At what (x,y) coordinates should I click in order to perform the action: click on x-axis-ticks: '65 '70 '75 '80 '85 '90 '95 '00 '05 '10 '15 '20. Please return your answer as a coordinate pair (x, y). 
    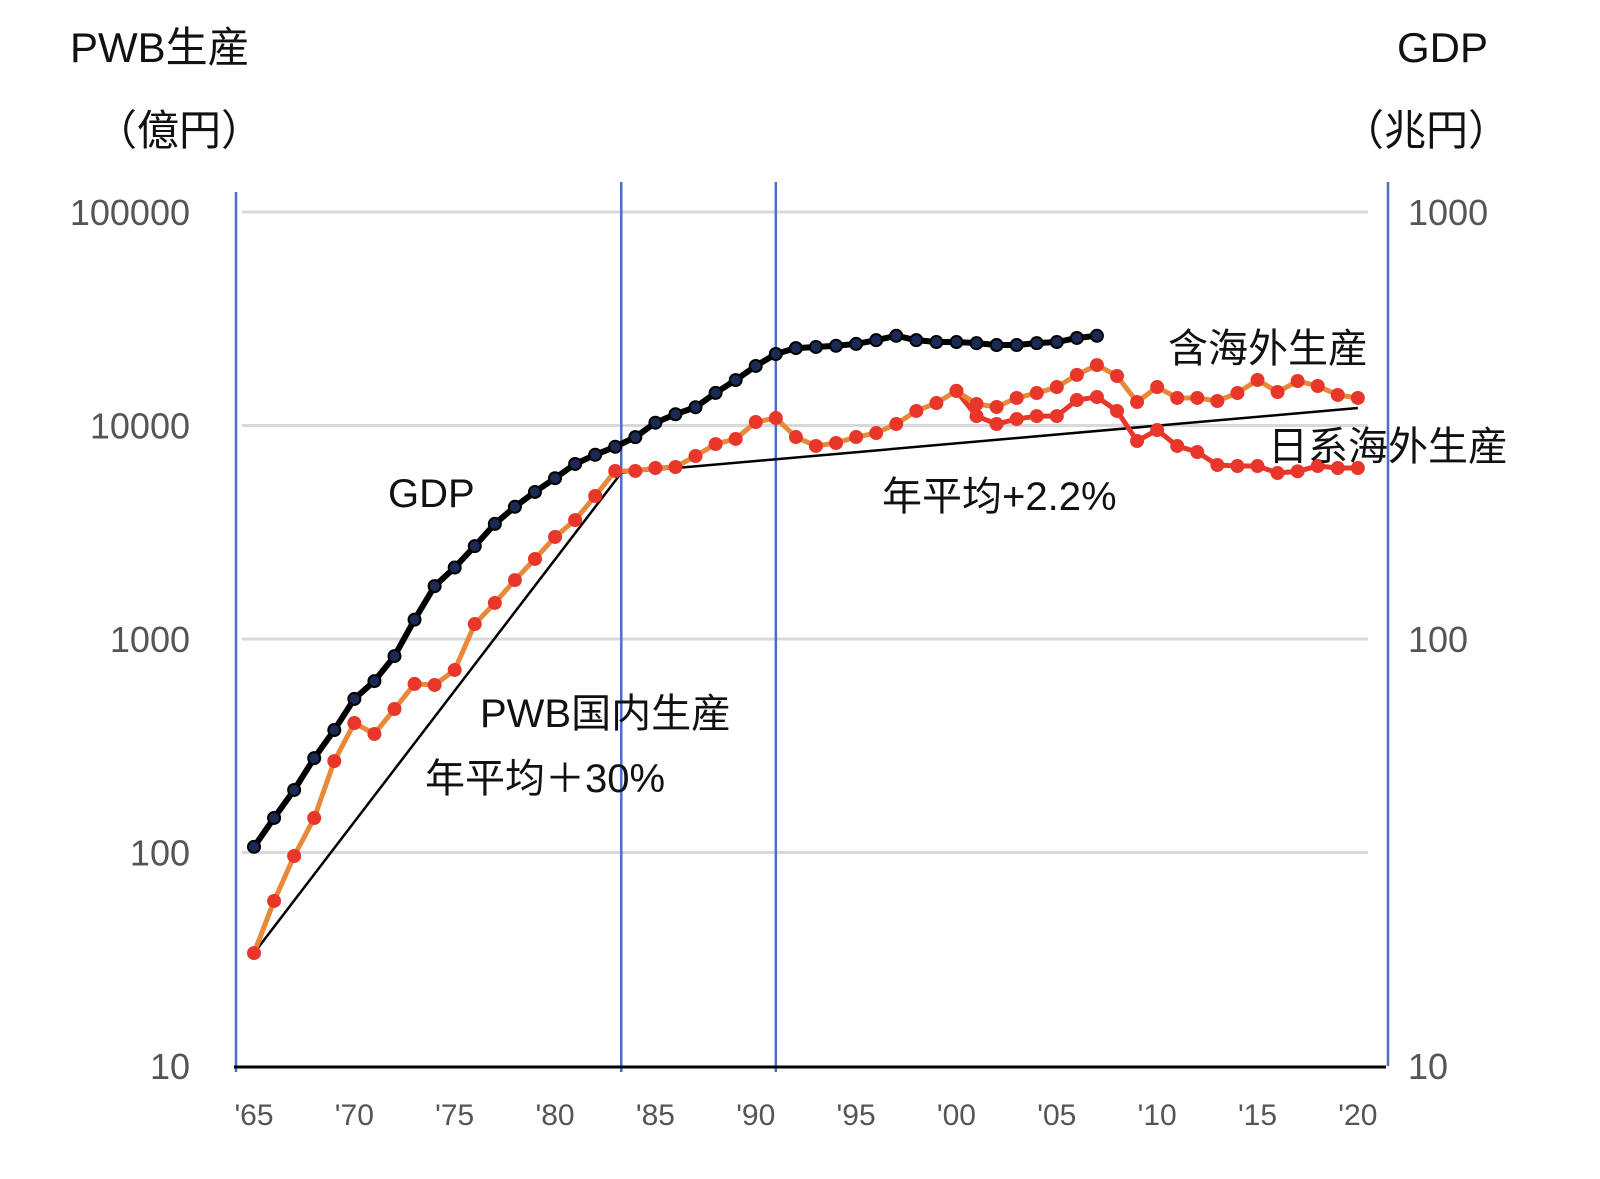
    Looking at the image, I should click on (805, 1115).